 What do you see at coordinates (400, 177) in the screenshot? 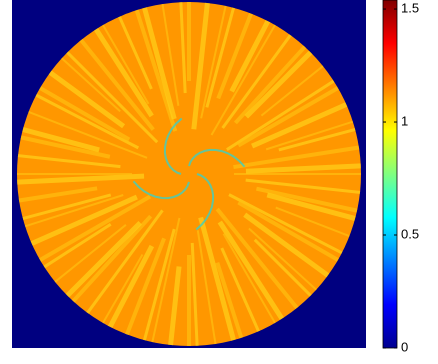
I see `colorbar: 0 0.5 1 1.5` at bounding box center [400, 177].